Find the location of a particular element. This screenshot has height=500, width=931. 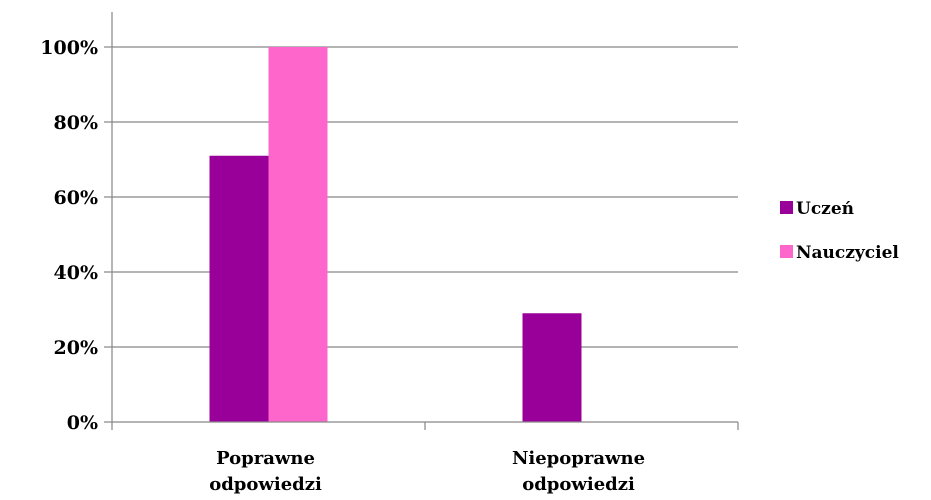

y-tick-label: 0% is located at coordinates (82, 423).